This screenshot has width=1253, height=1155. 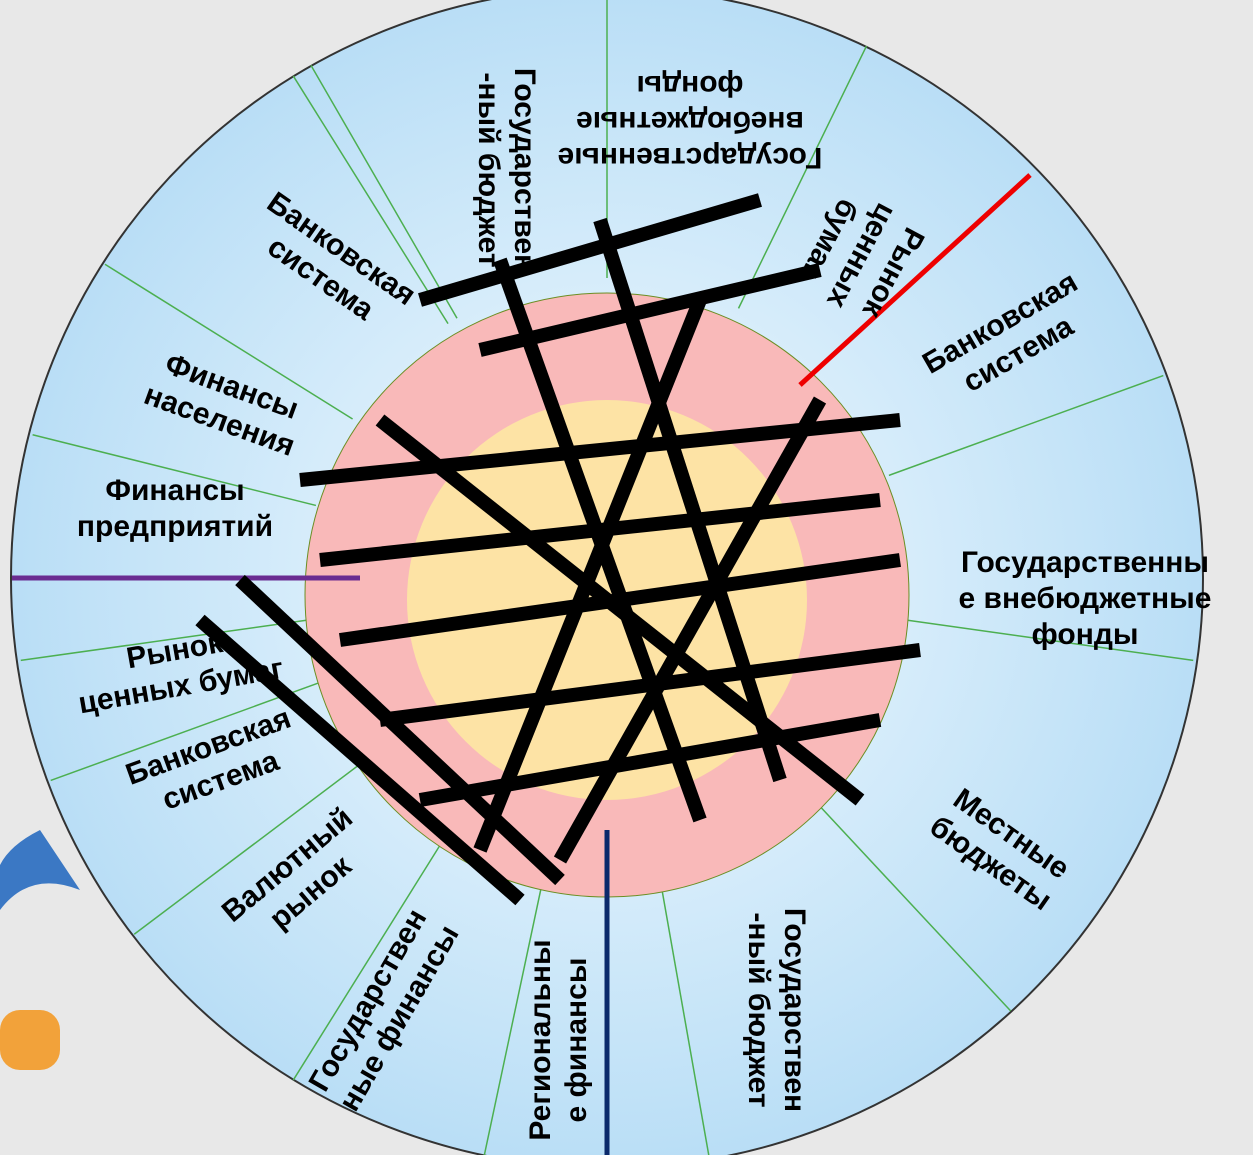 What do you see at coordinates (30, 1040) in the screenshot?
I see `car-icon` at bounding box center [30, 1040].